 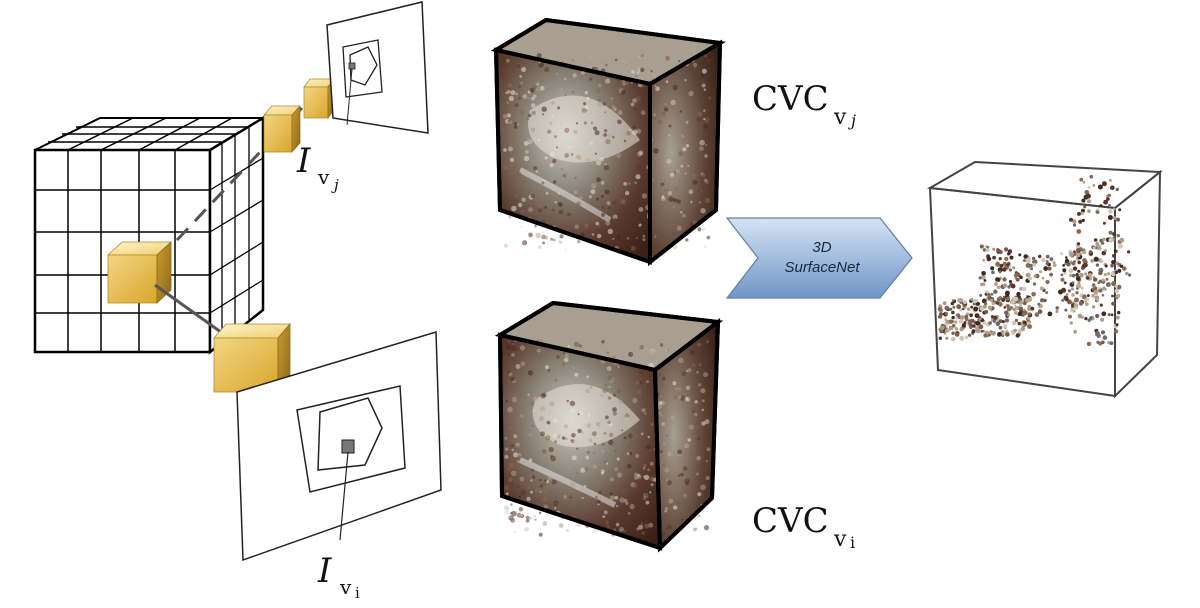 What do you see at coordinates (339, 446) in the screenshot?
I see `camera-view-i-plane` at bounding box center [339, 446].